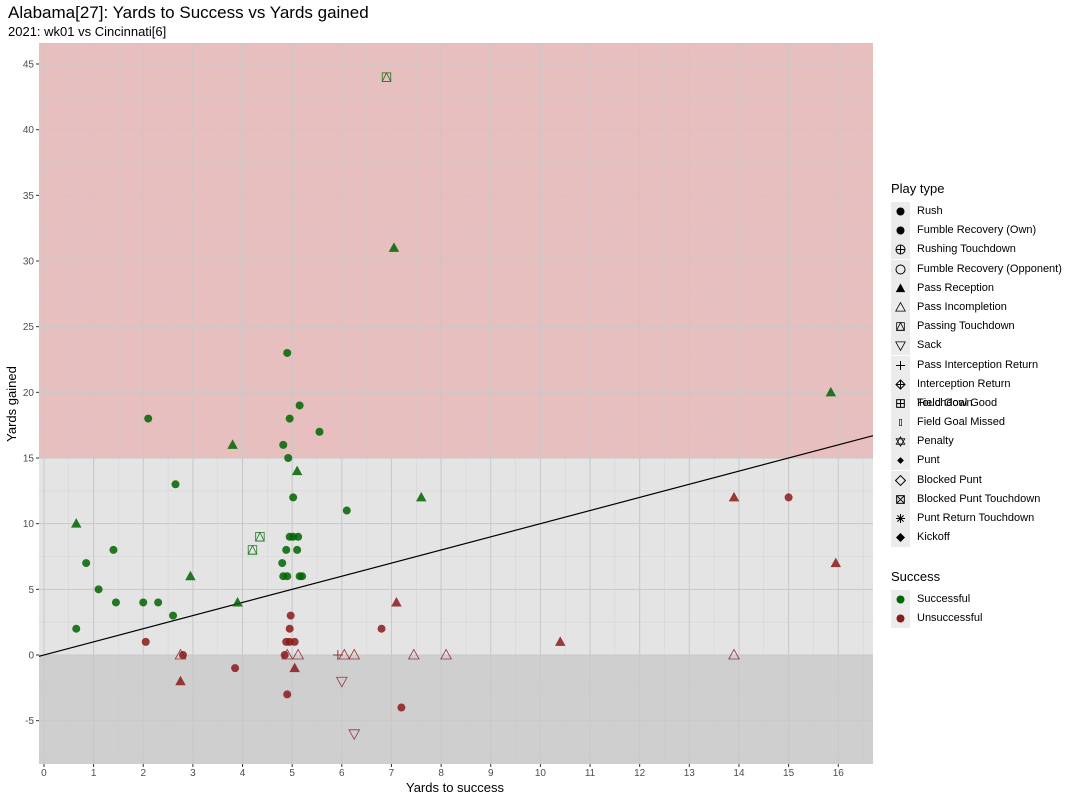  I want to click on play-type-legend-label: Rushing Touchdown, so click(966, 249).